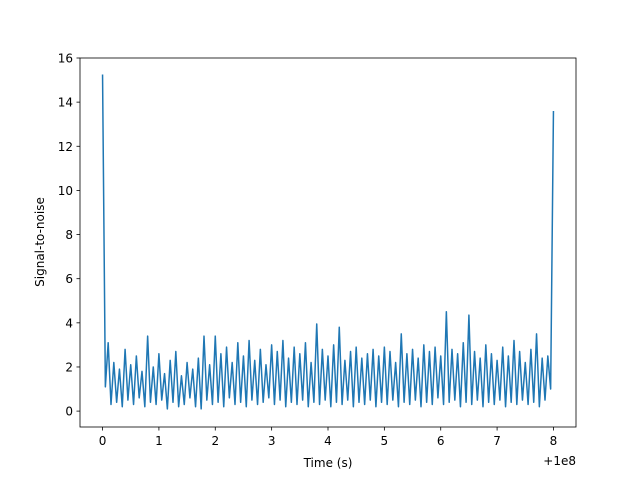  Describe the element at coordinates (69, 279) in the screenshot. I see `y-tick-label: 6` at that location.